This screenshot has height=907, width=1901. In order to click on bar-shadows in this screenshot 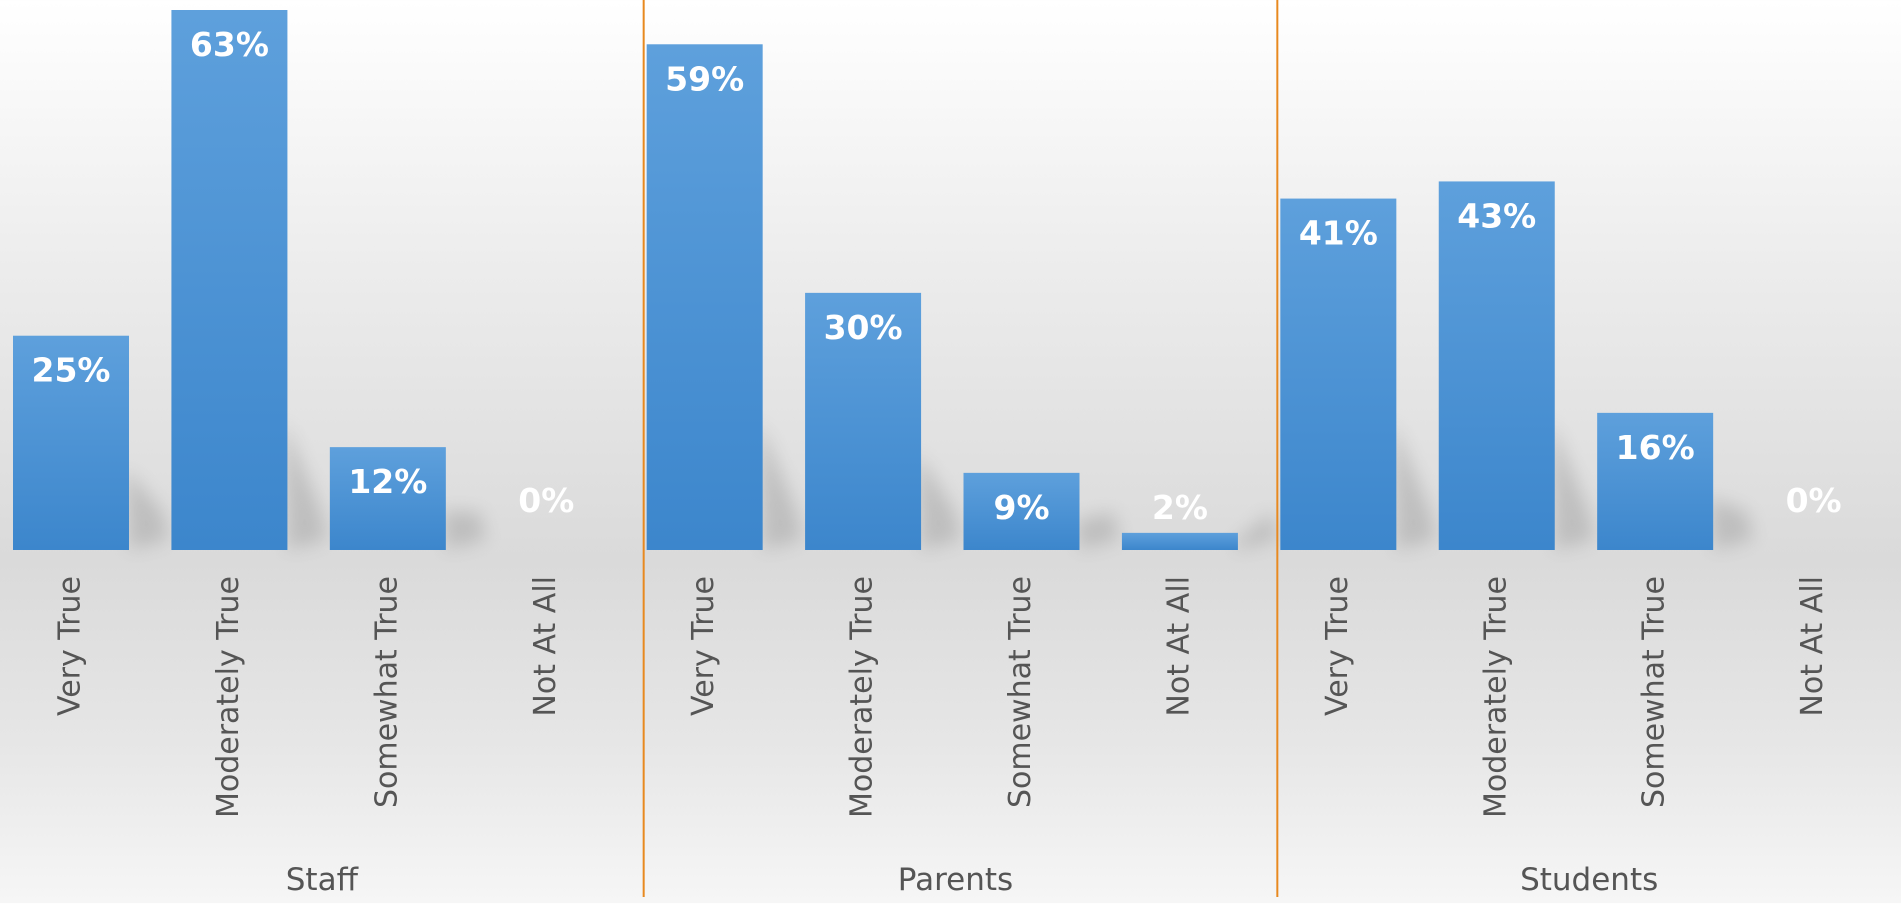, I will do `click(939, 485)`.